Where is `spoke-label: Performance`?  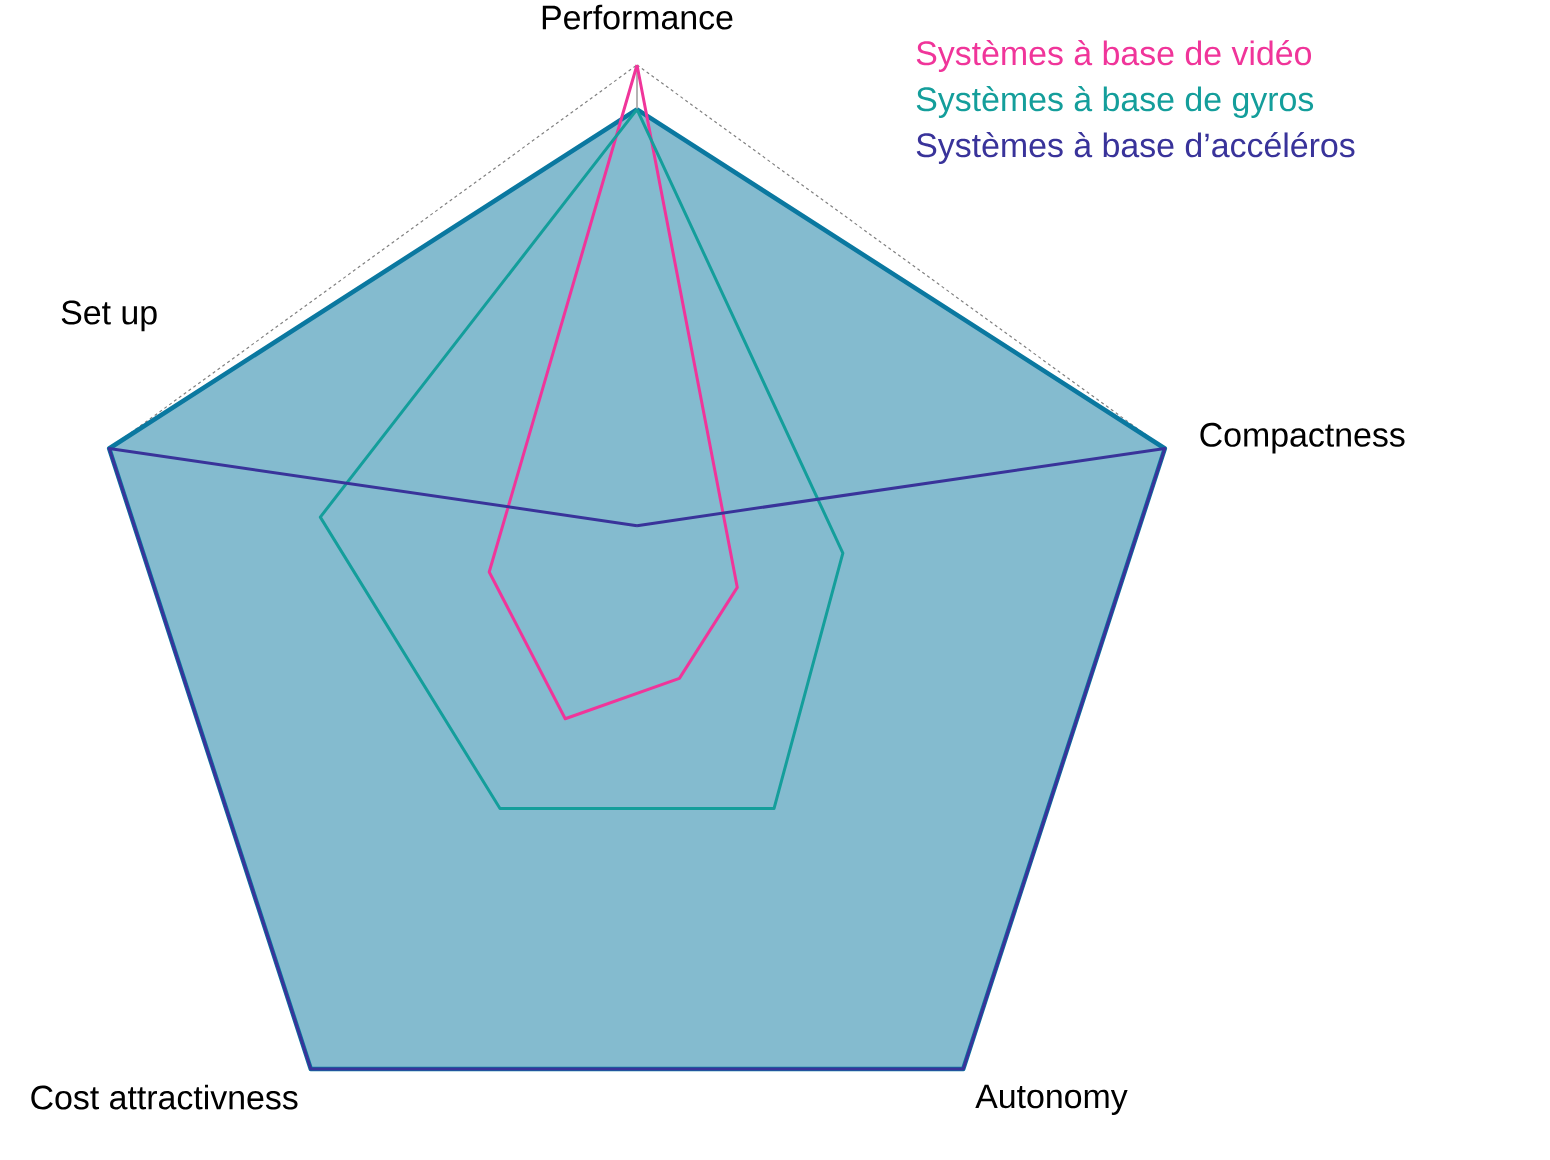 spoke-label: Performance is located at coordinates (637, 17).